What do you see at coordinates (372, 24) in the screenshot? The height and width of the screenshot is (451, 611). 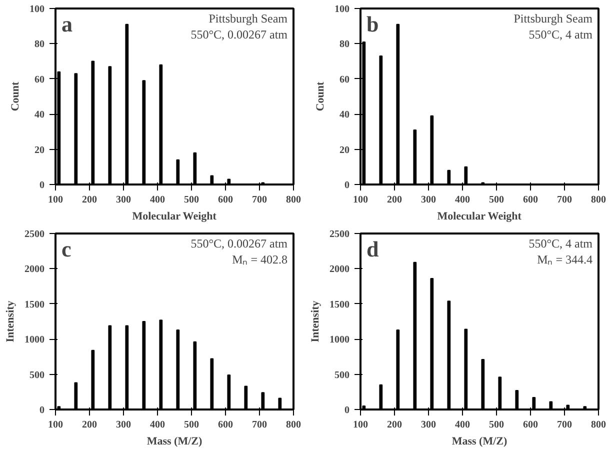 I see `annotation: b` at bounding box center [372, 24].